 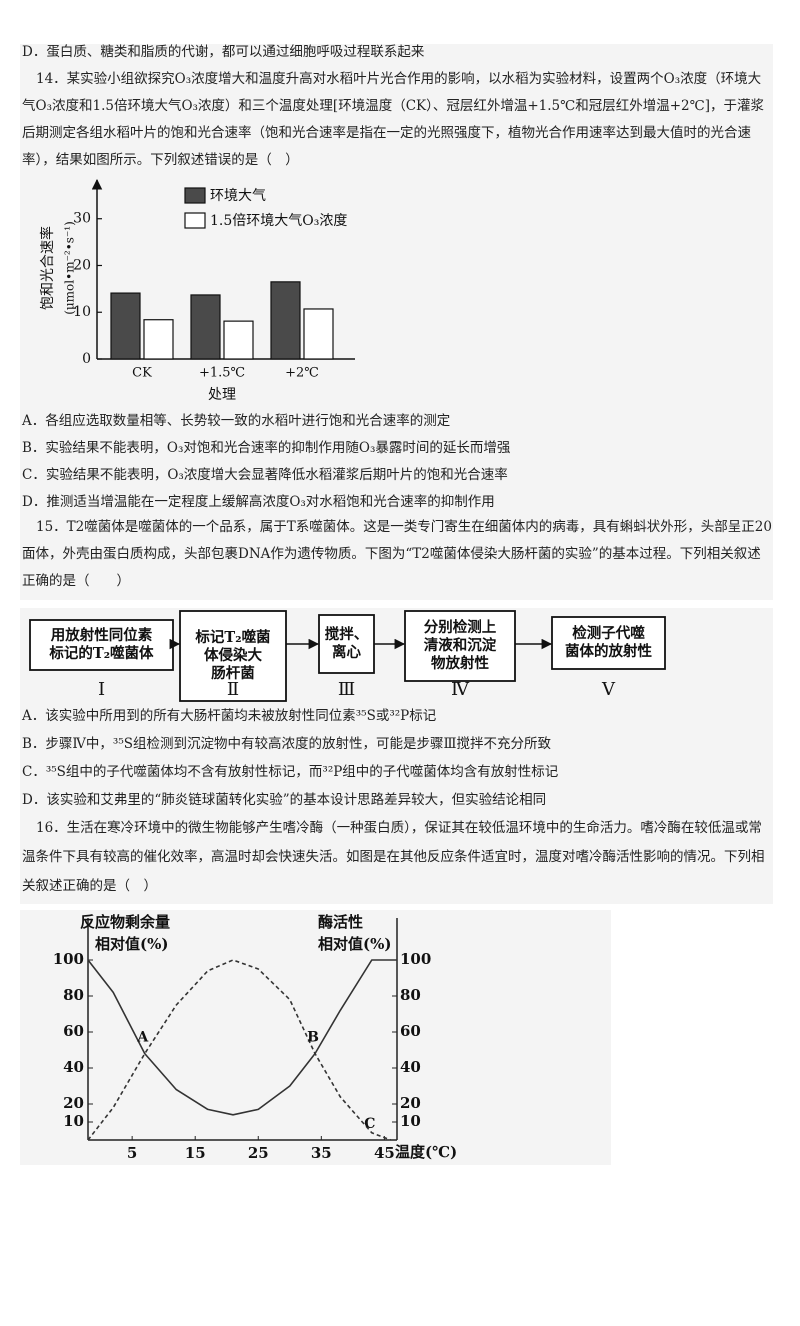 I want to click on y-tick-label: 60, so click(x=73, y=1031).